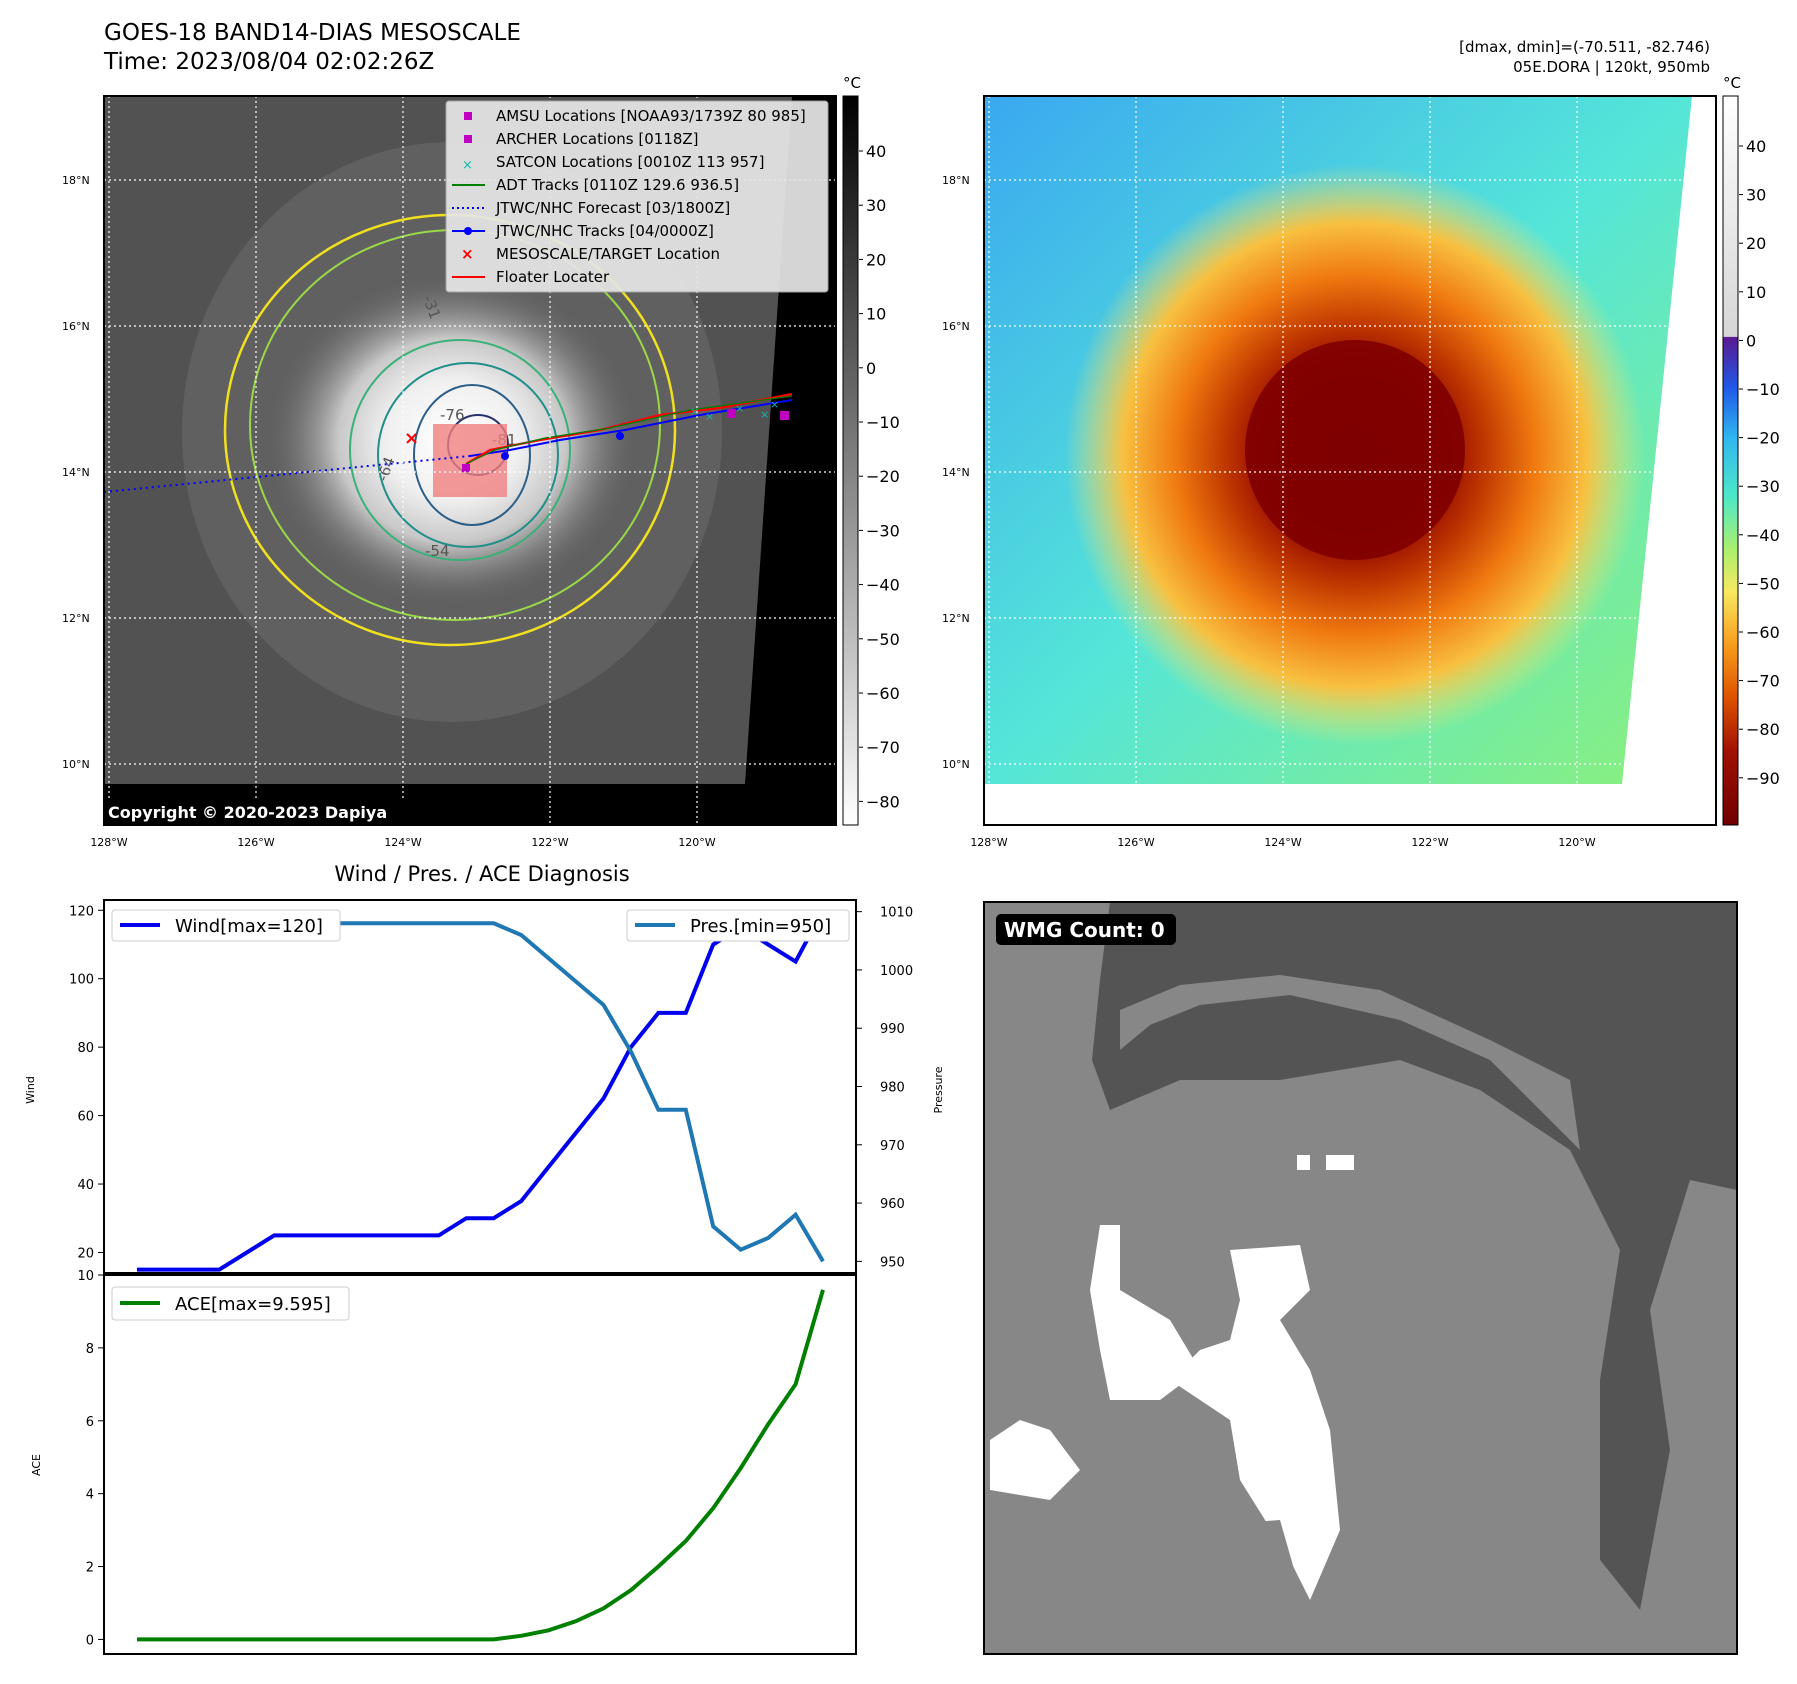  Describe the element at coordinates (896, 971) in the screenshot. I see `pressure-tick-label: 1000` at that location.